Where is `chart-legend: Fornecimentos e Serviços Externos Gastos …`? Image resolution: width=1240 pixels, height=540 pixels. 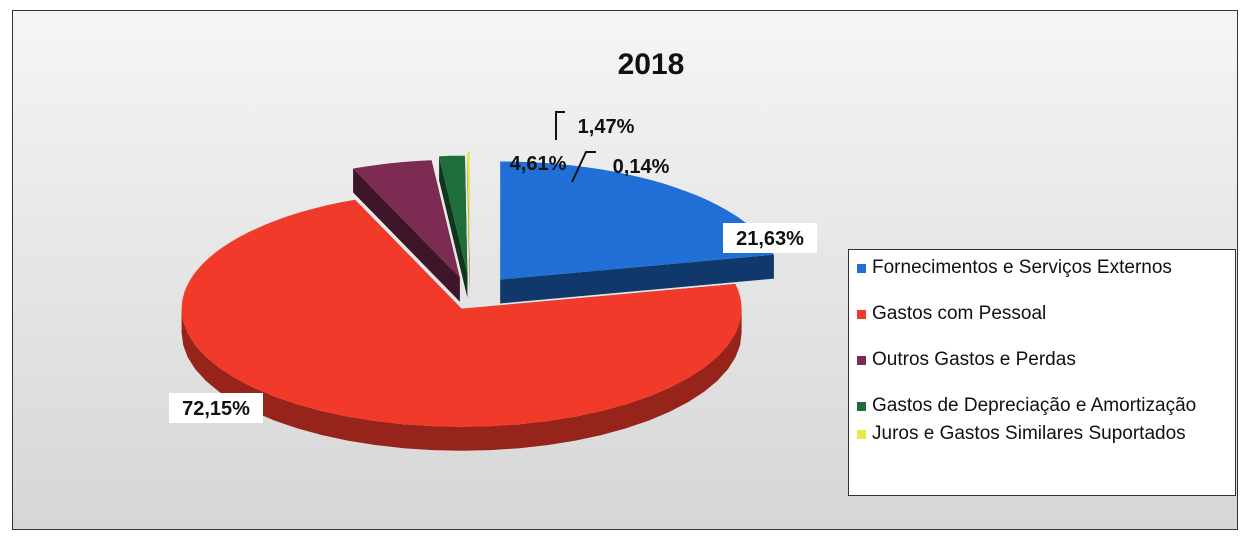 chart-legend: Fornecimentos e Serviços Externos Gastos … is located at coordinates (1042, 372).